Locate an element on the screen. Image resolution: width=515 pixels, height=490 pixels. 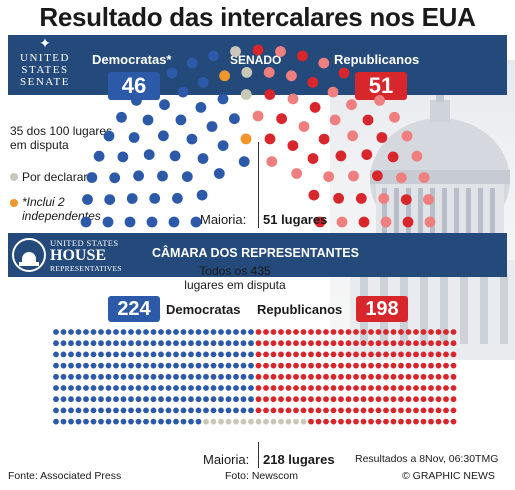
footer-photo: Foto: Newscom is located at coordinates (261, 476).